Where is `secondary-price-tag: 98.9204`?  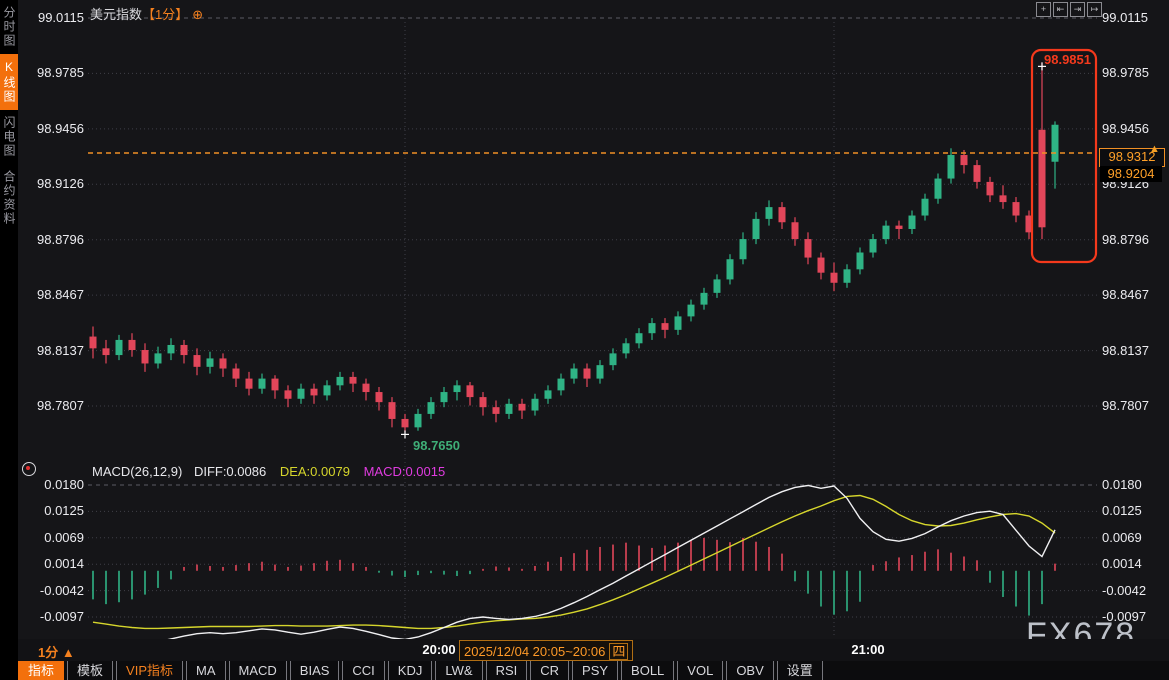
secondary-price-tag: 98.9204 is located at coordinates (1131, 173).